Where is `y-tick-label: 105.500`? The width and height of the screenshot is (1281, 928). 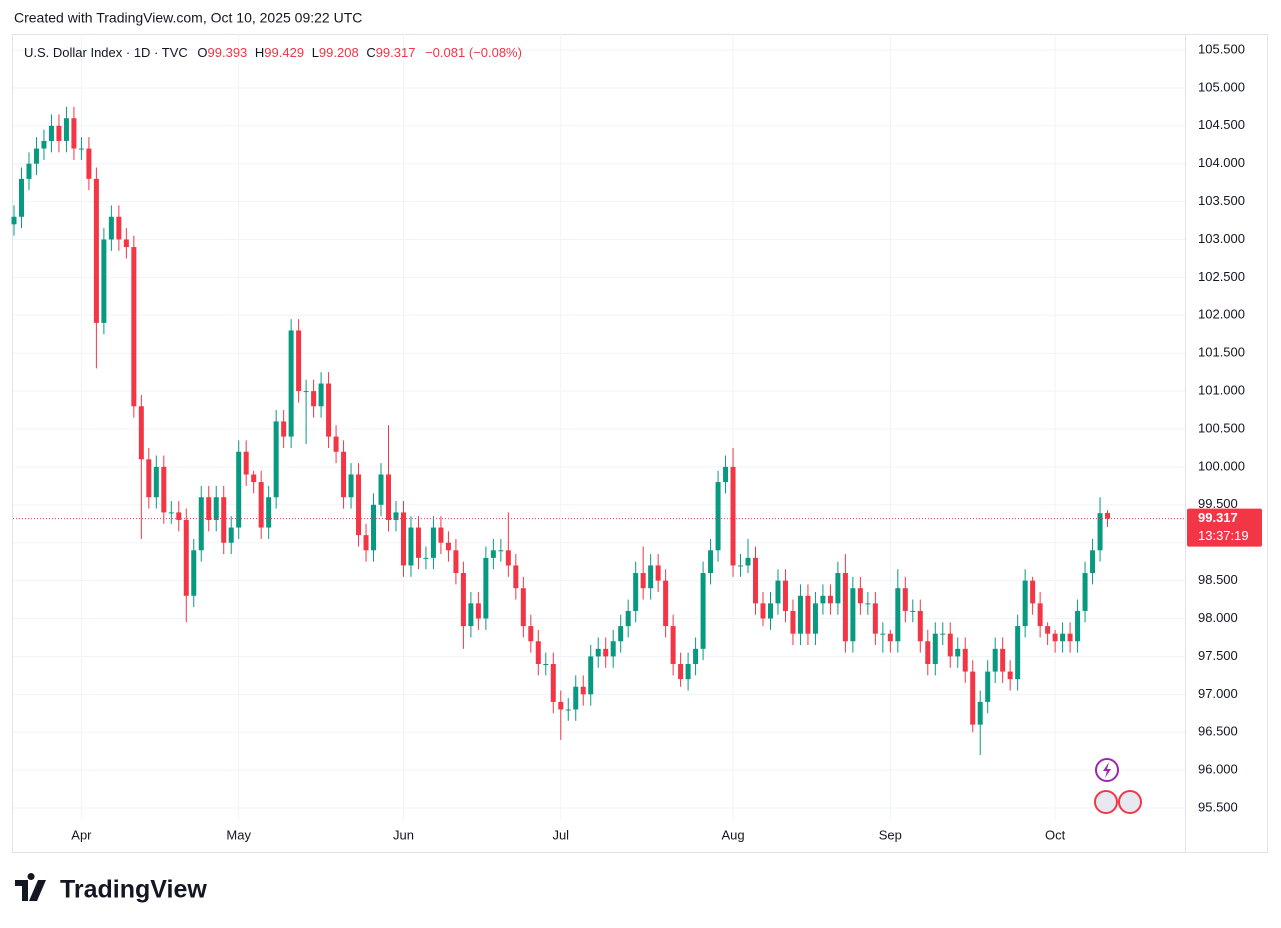 y-tick-label: 105.500 is located at coordinates (1221, 48).